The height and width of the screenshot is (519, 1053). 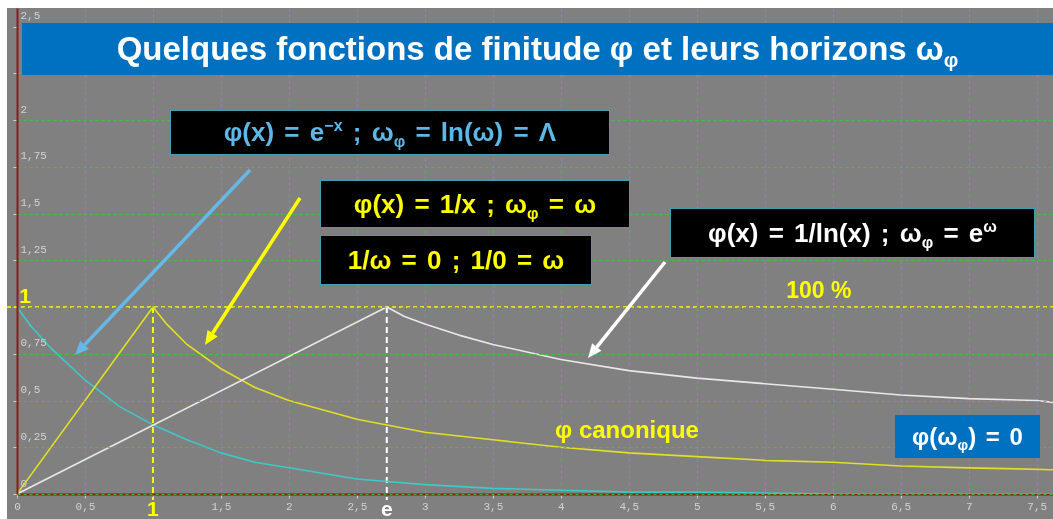 What do you see at coordinates (33, 156) in the screenshot?
I see `y-tick-label: 1,75` at bounding box center [33, 156].